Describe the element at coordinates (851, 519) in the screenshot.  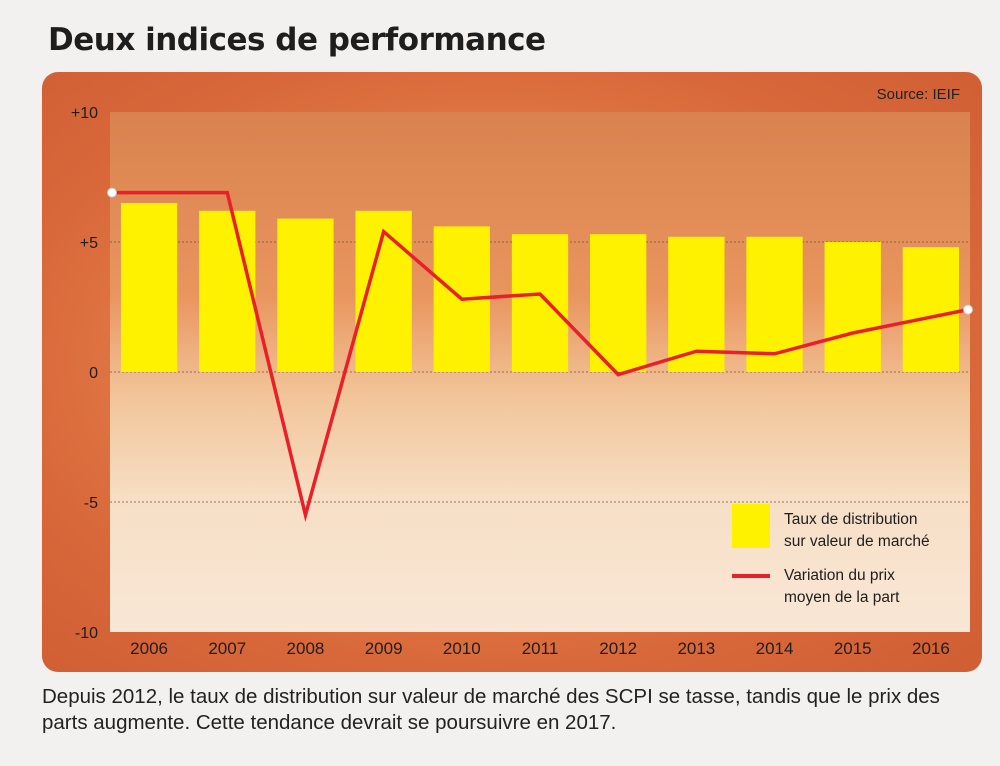
I see `legend-label-bar-1: Taux de distribution` at that location.